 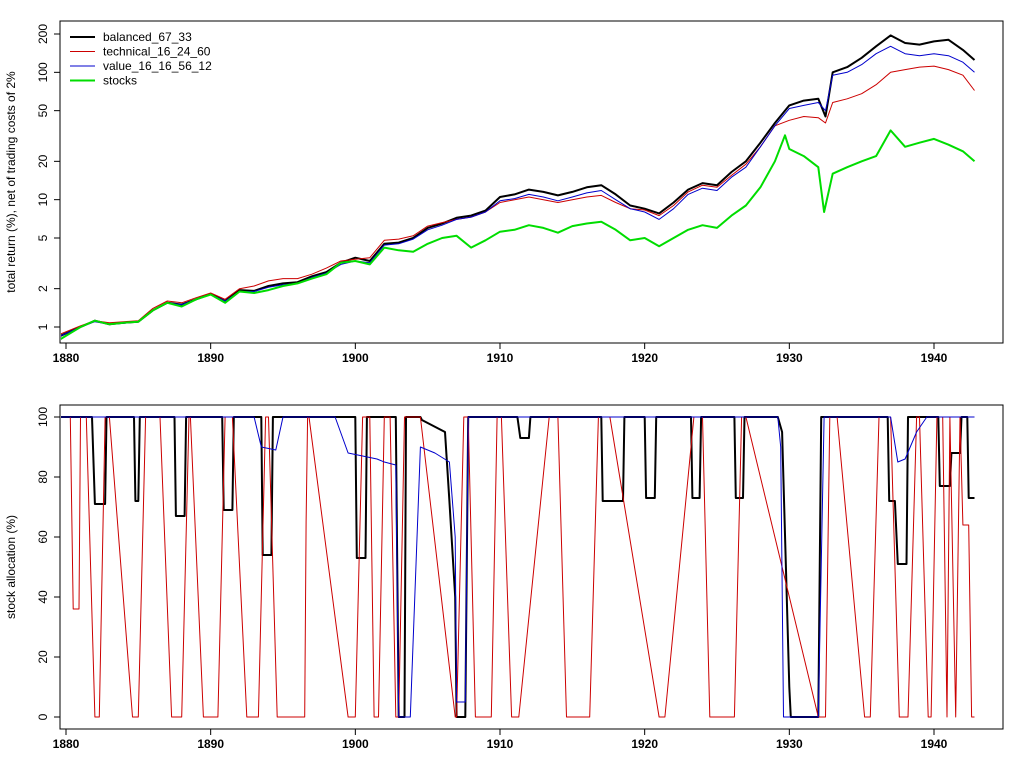 What do you see at coordinates (43, 34) in the screenshot?
I see `y-tick-label: 200` at bounding box center [43, 34].